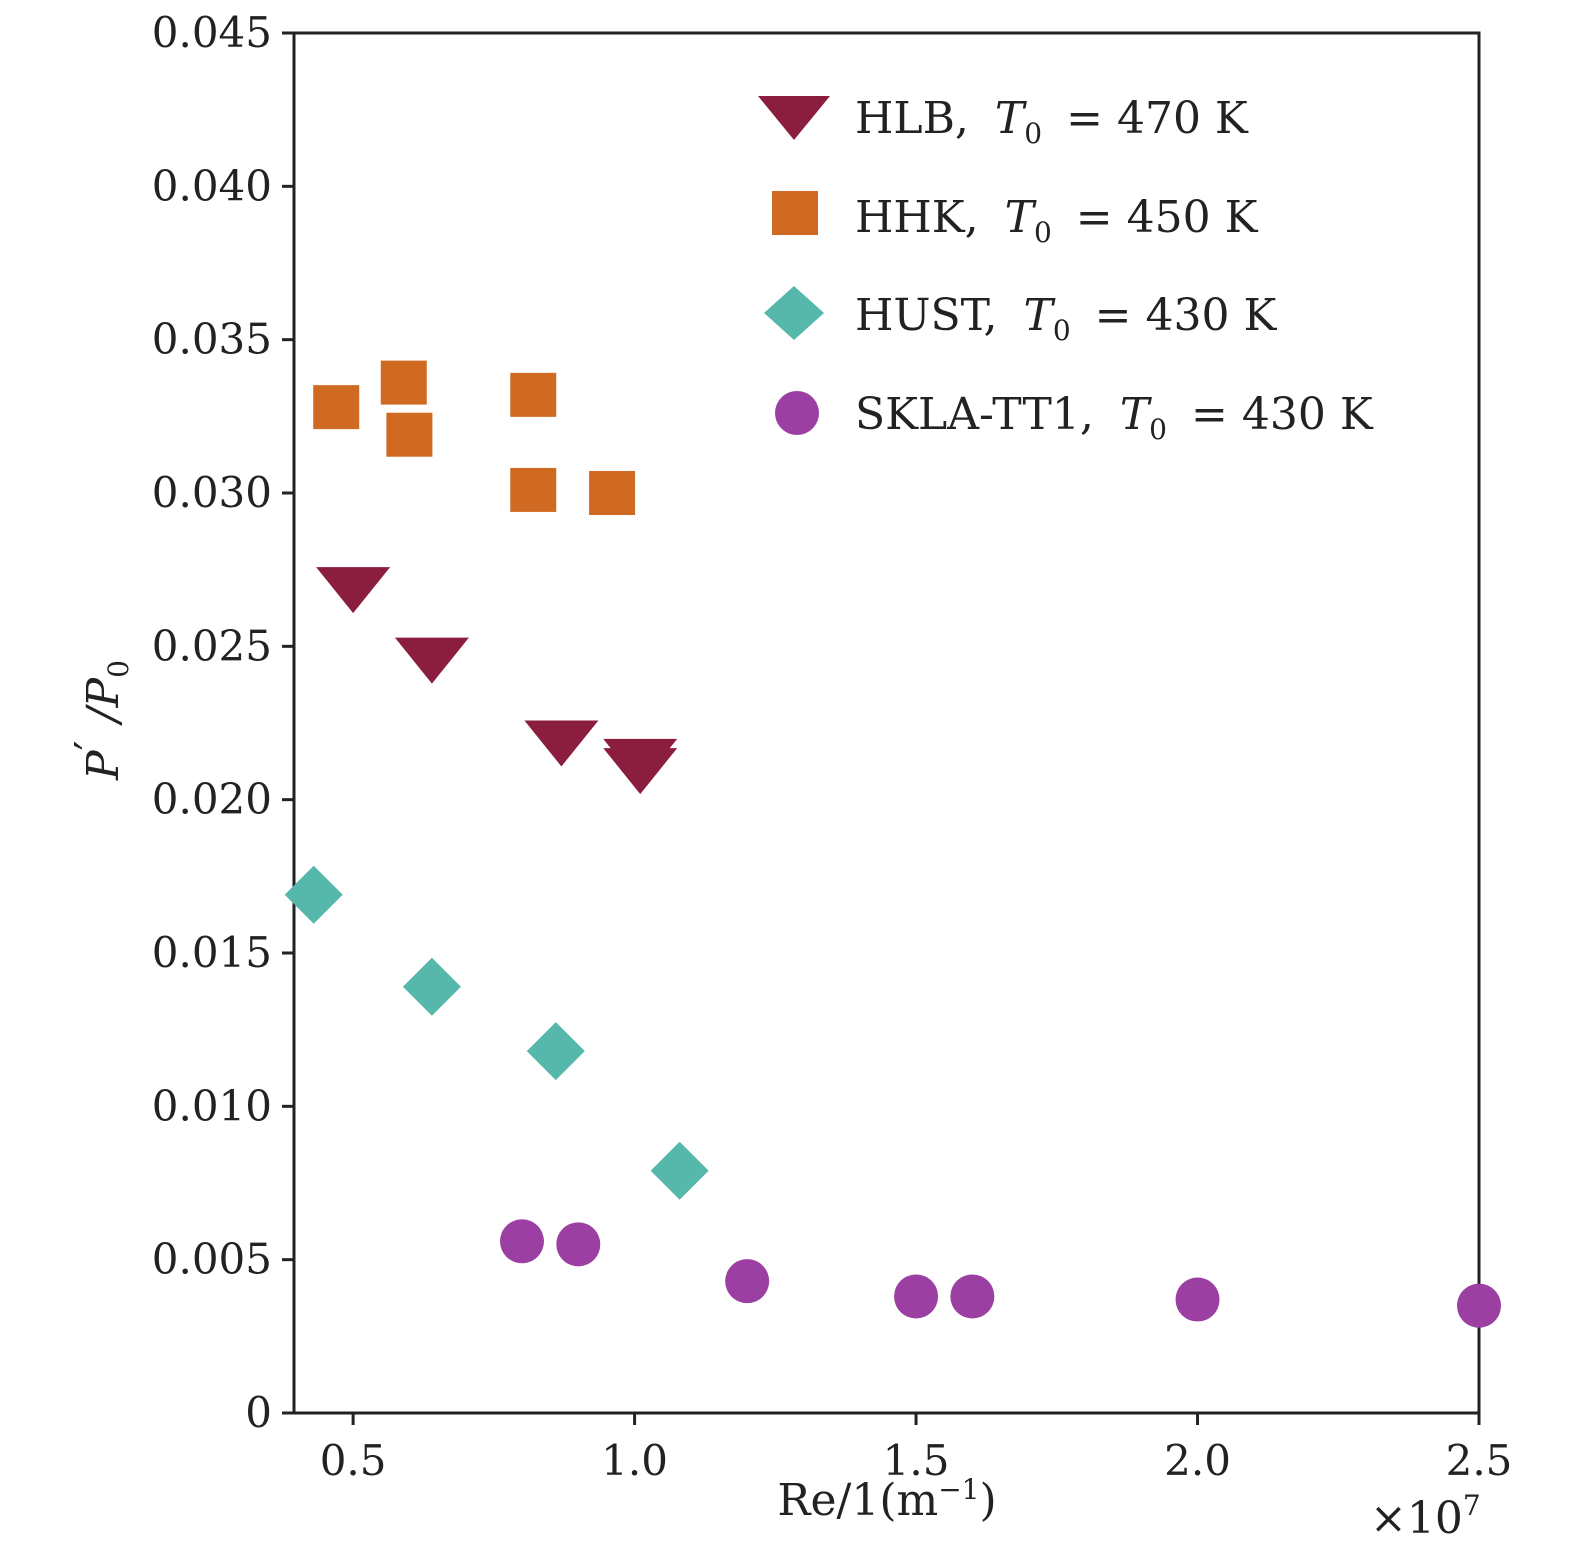 This screenshot has width=1575, height=1555. I want to click on x-tick-label: 1.5, so click(916, 1460).